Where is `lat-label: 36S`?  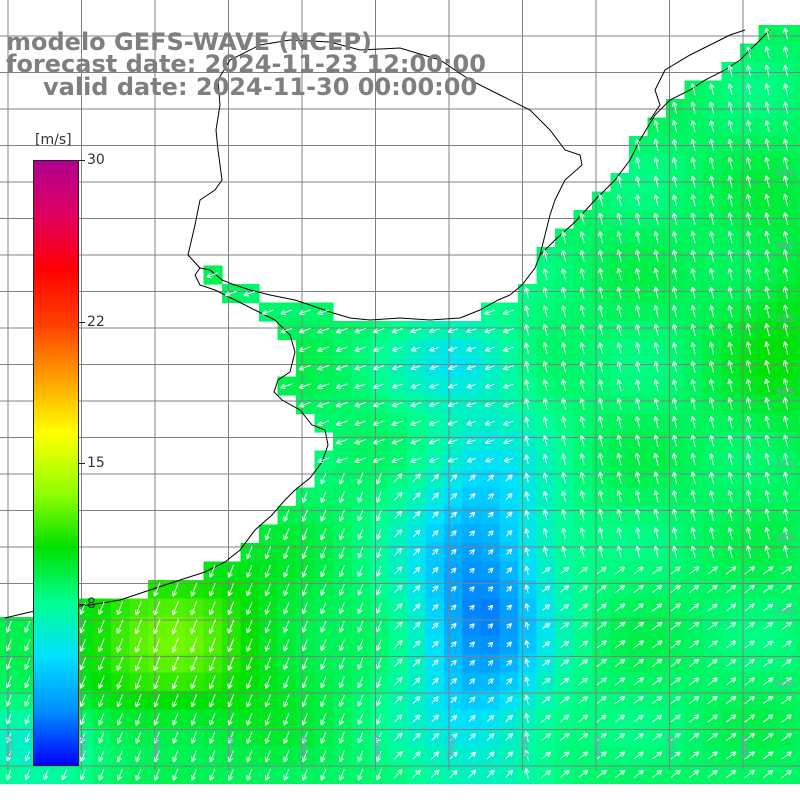
lat-label: 36S is located at coordinates (784, 392).